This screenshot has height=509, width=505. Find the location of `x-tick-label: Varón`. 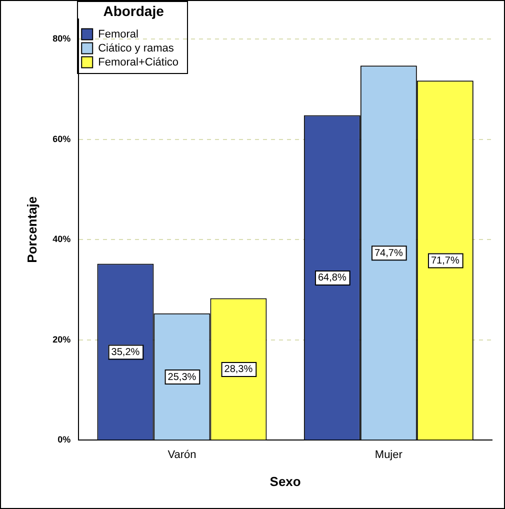

x-tick-label: Varón is located at coordinates (182, 454).